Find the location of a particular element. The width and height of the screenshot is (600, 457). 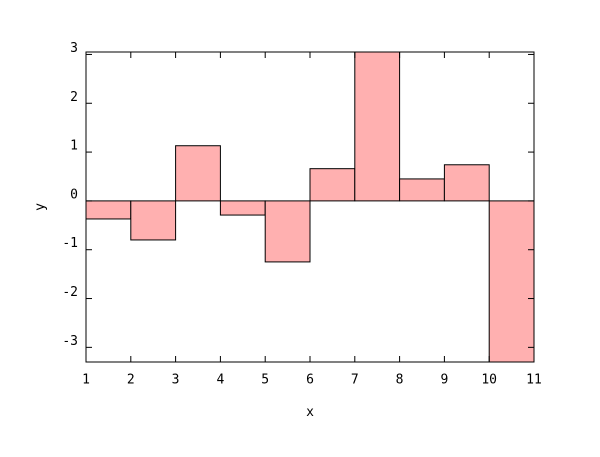

x-tick-label: 9 is located at coordinates (444, 380).